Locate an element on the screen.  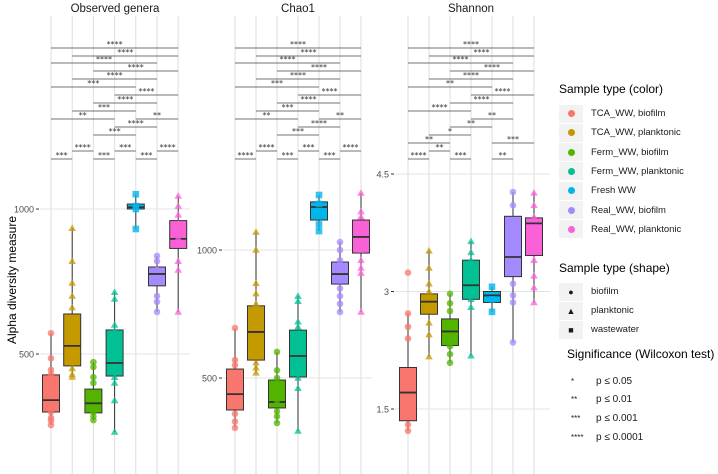
significance-stars: *** is located at coordinates (576, 418).